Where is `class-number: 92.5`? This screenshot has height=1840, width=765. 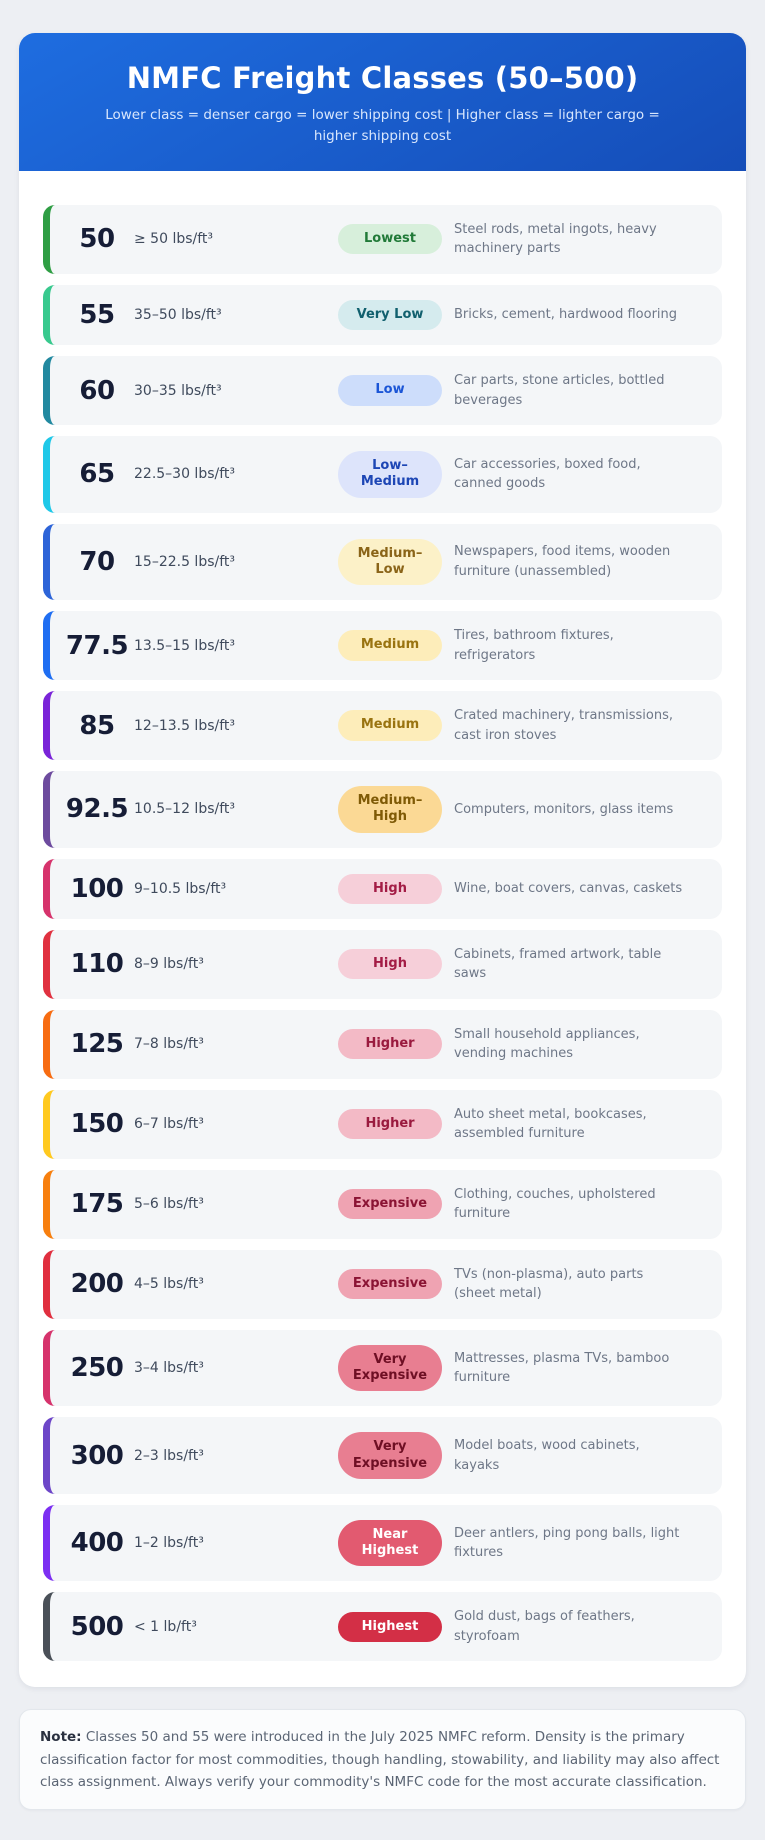
class-number: 92.5 is located at coordinates (97, 809).